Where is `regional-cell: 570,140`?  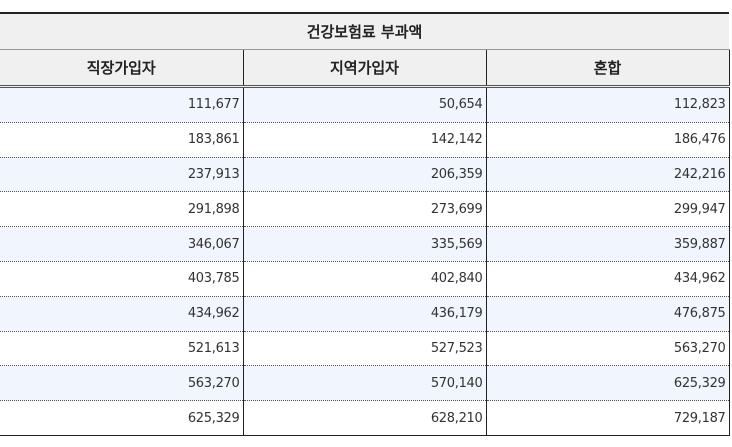 regional-cell: 570,140 is located at coordinates (364, 383).